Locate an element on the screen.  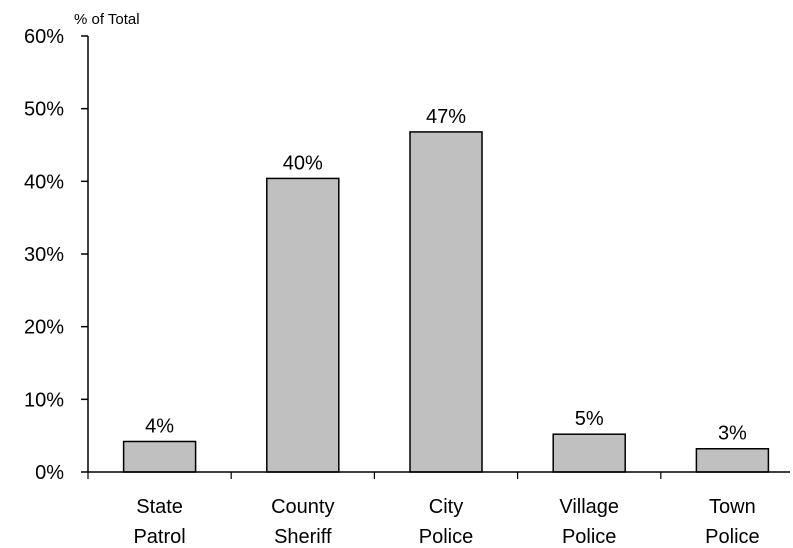
category-label: County is located at coordinates (302, 507).